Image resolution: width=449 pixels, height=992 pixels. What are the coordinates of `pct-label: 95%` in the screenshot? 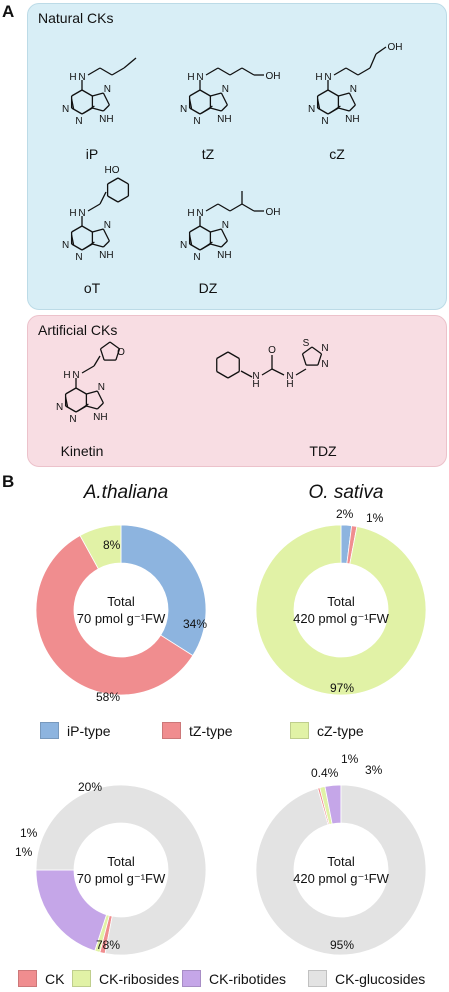 It's located at (342, 945).